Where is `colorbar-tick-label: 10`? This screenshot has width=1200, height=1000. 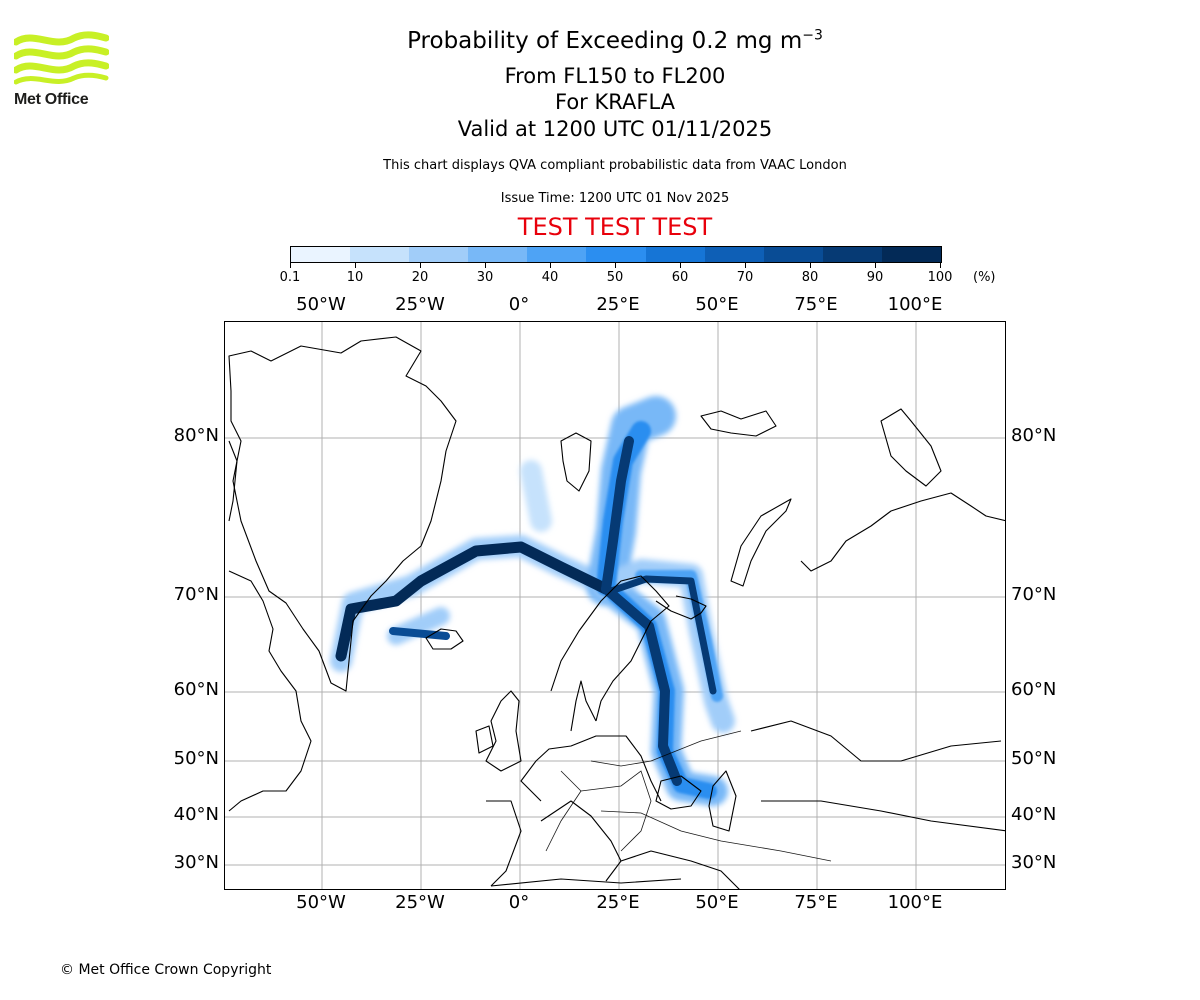 colorbar-tick-label: 10 is located at coordinates (355, 277).